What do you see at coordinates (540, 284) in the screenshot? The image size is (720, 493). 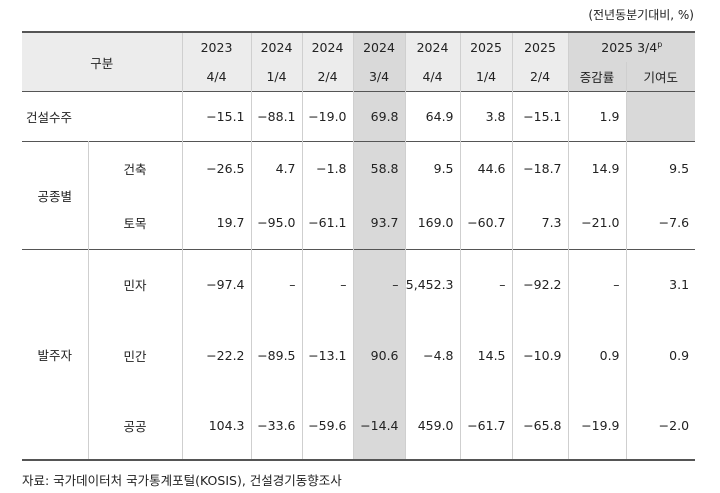 I see `value-cell: −92.2` at bounding box center [540, 284].